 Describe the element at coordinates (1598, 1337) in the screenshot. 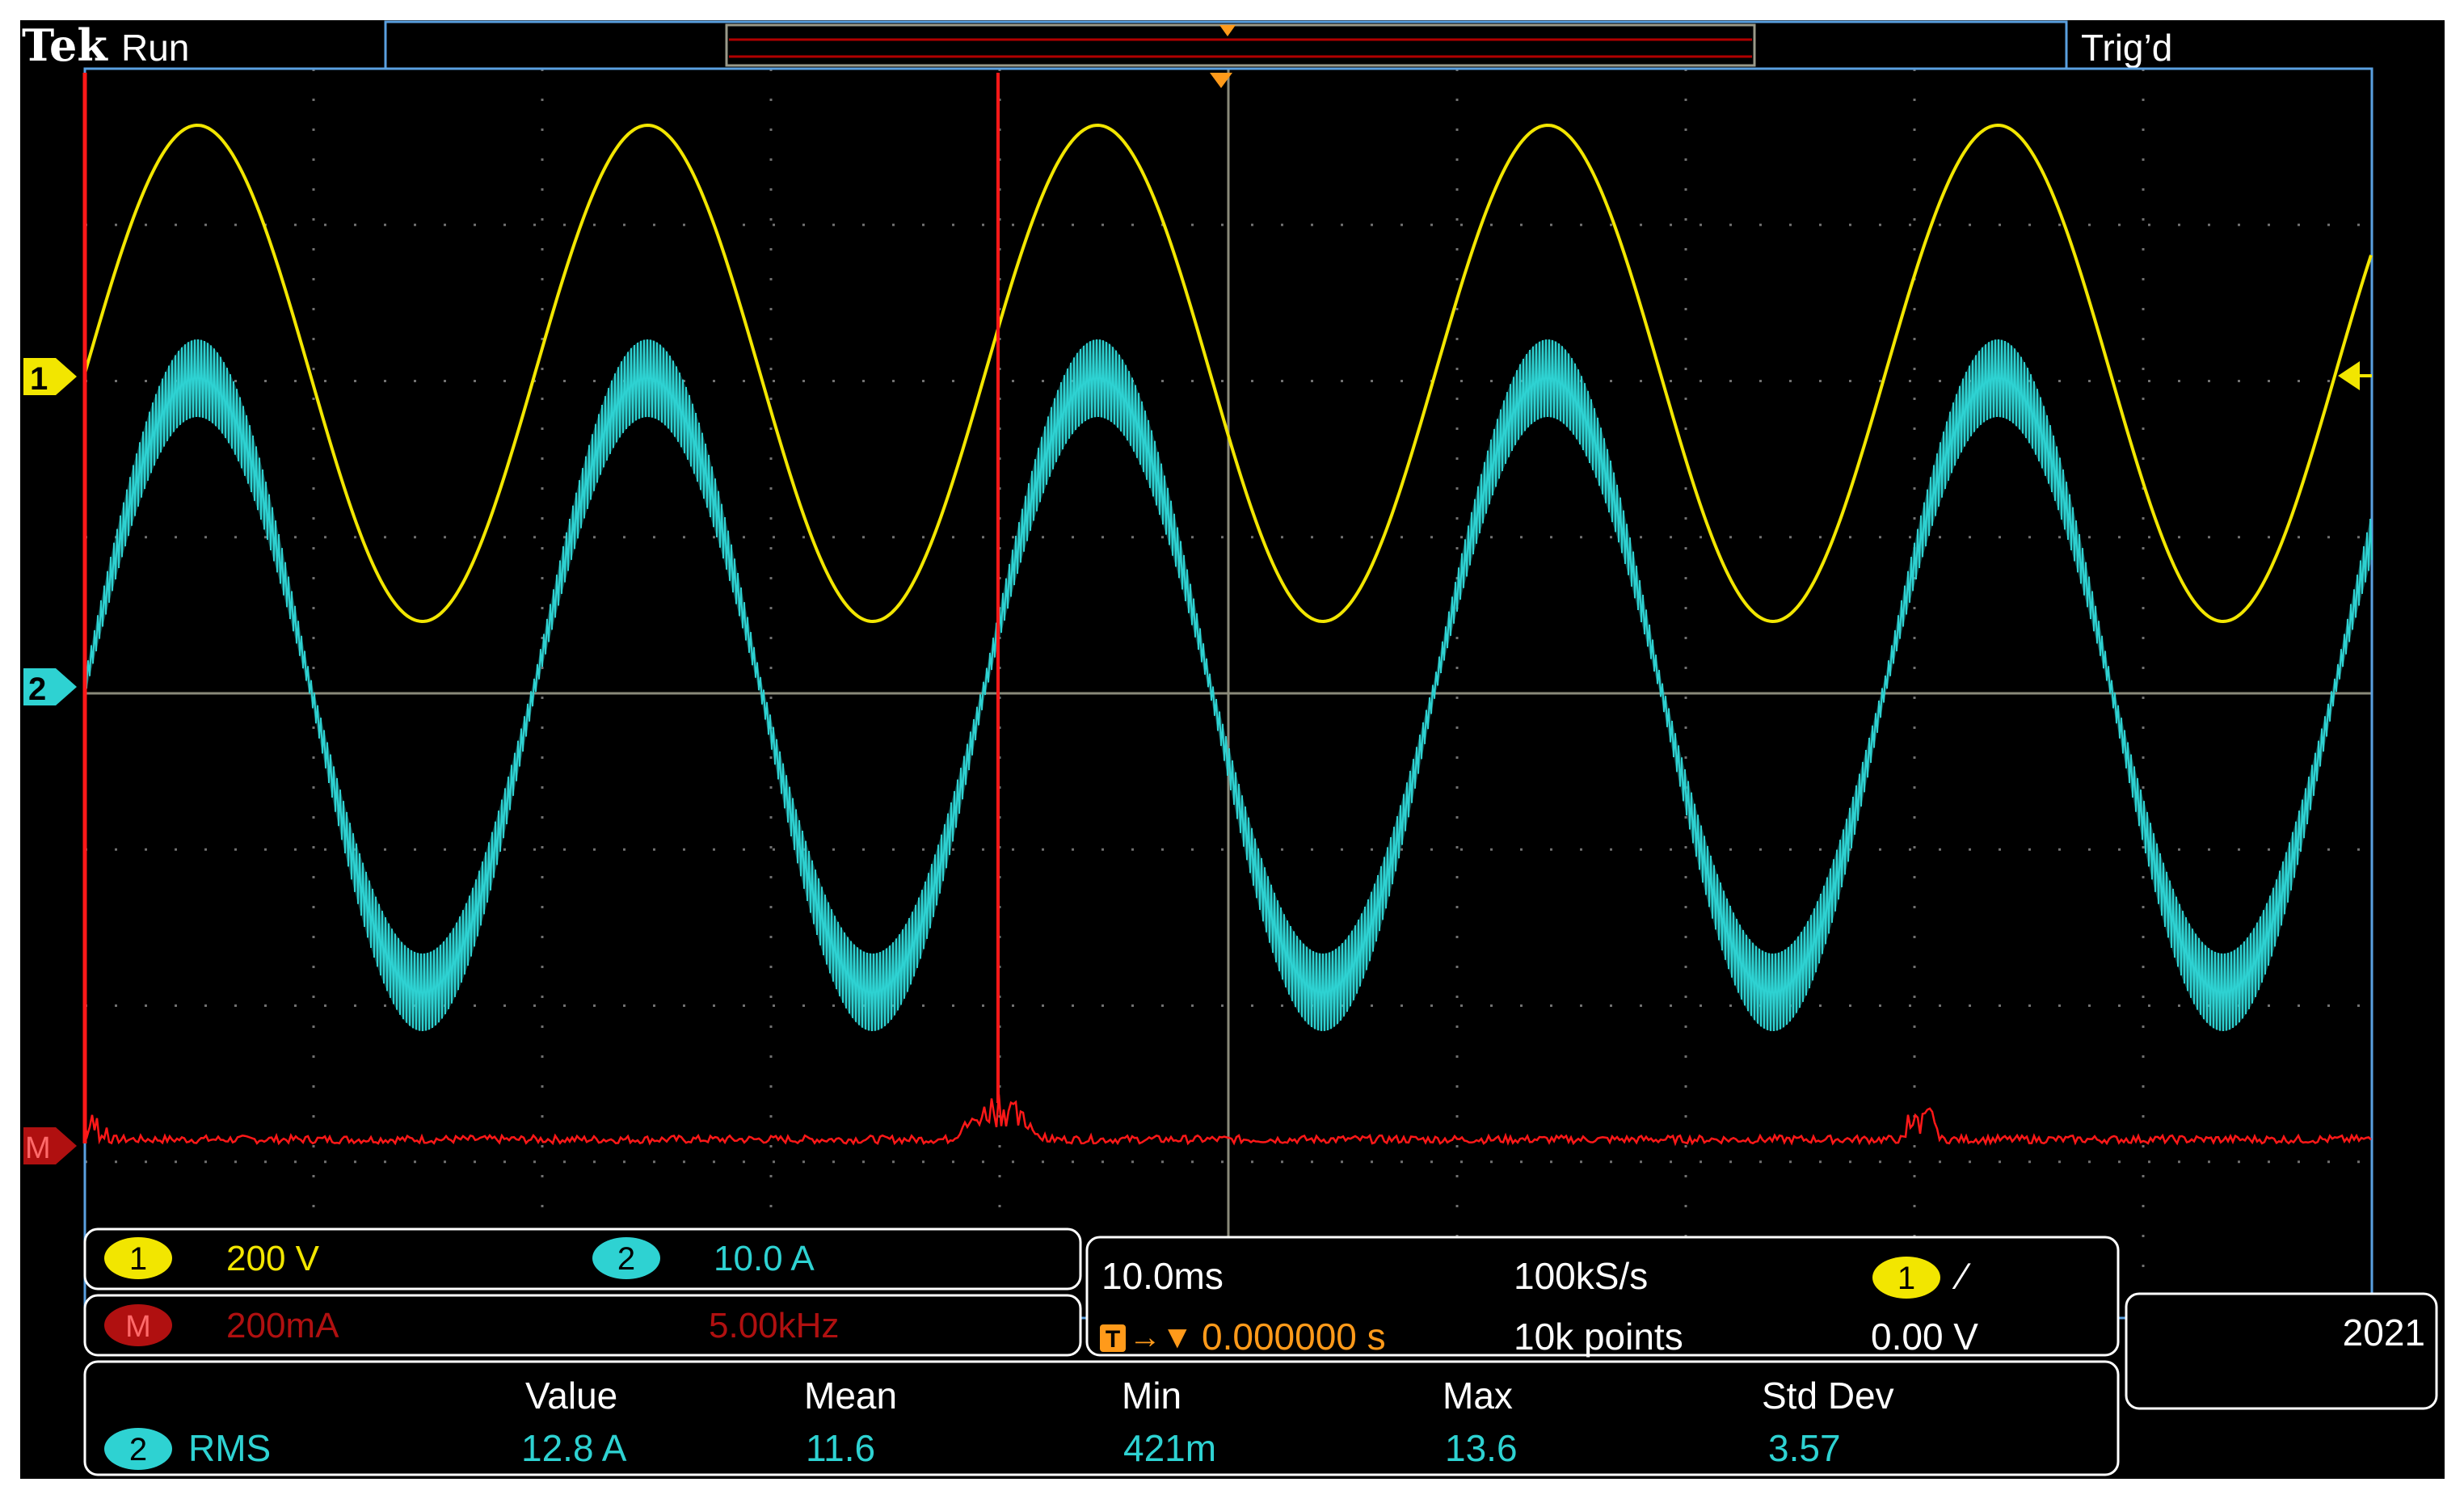

I see `record-length: 10k points` at that location.